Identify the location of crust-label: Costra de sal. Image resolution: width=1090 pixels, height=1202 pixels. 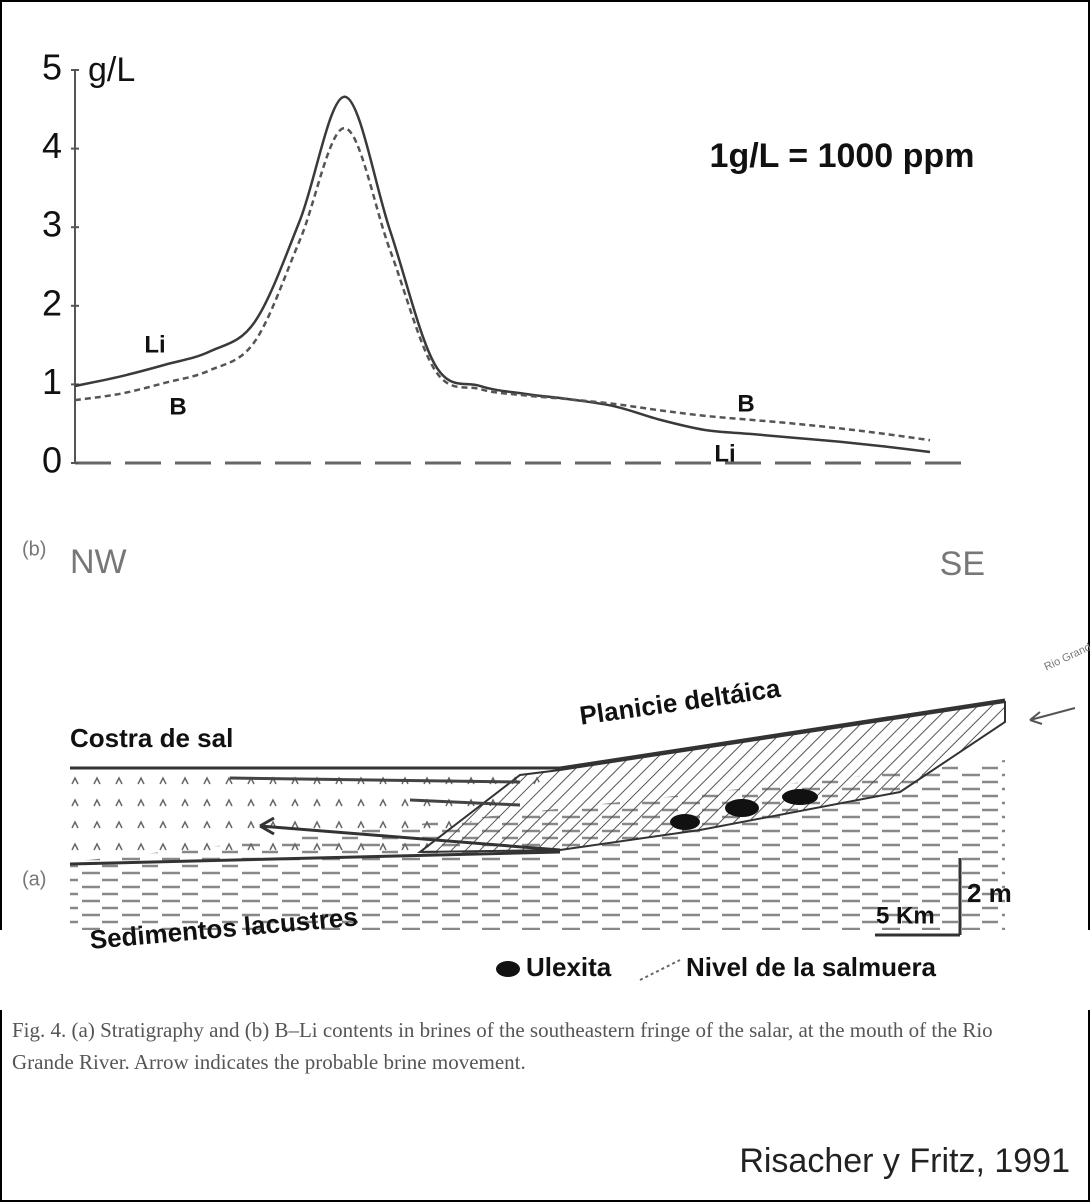
(151, 738).